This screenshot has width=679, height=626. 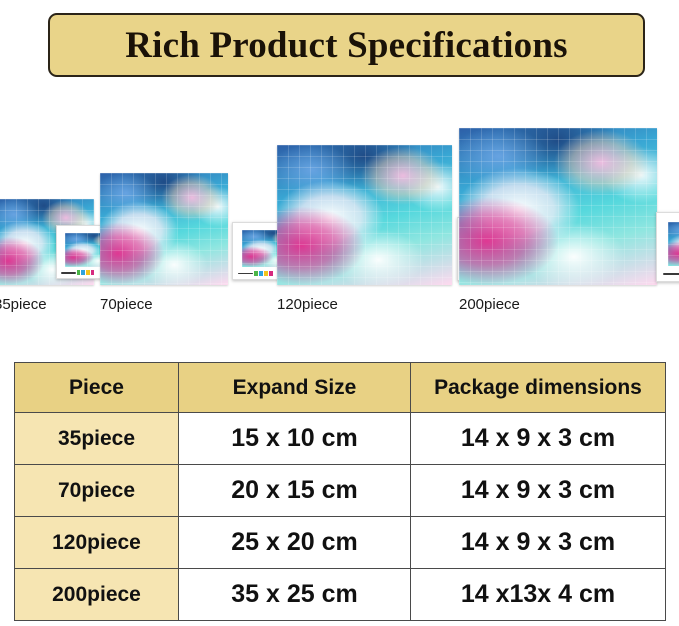 I want to click on cell-expand: 20 x 15 cm, so click(x=294, y=490).